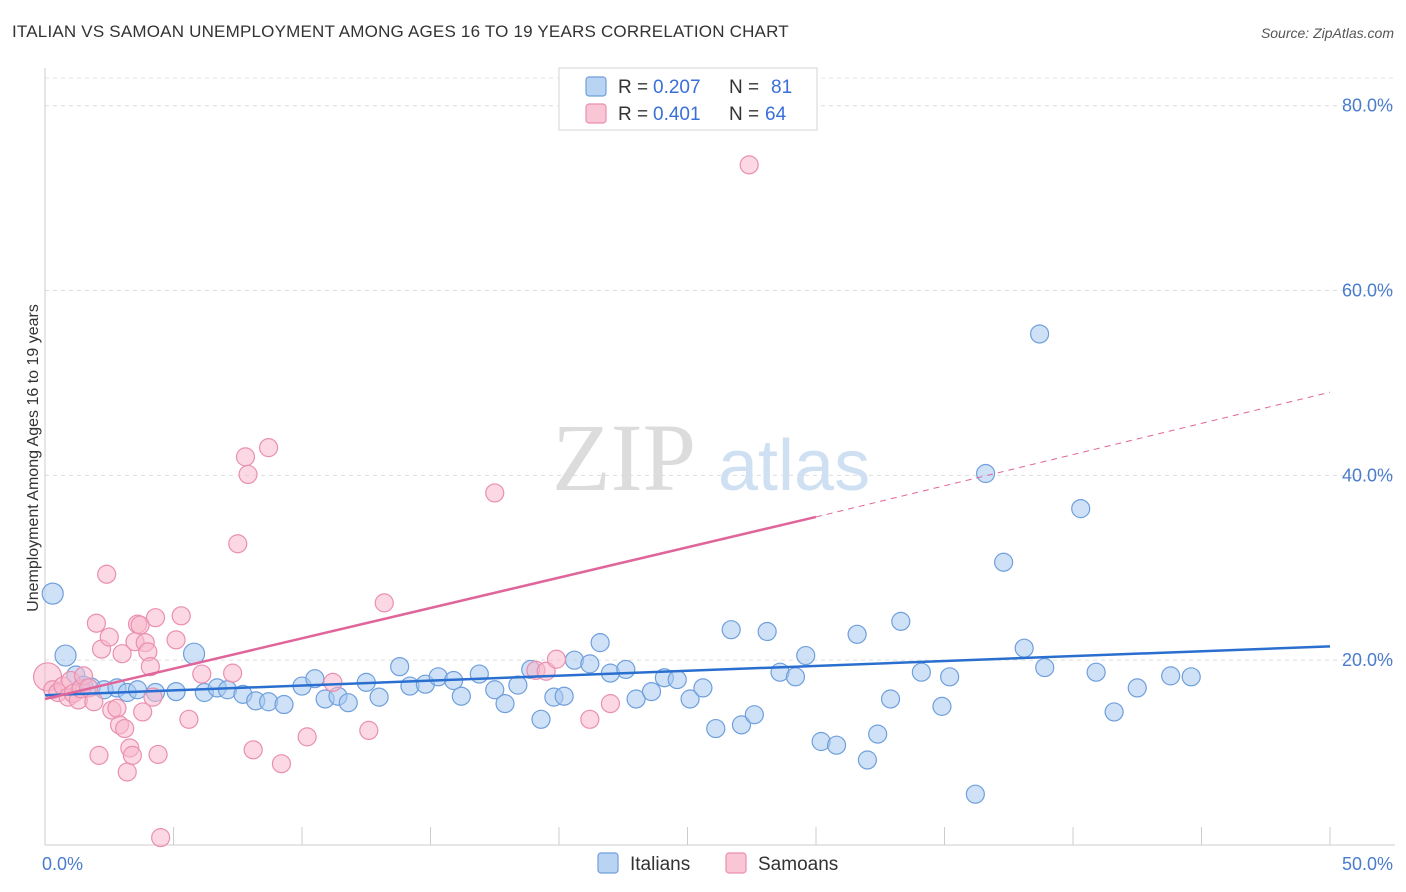 This screenshot has width=1406, height=892. What do you see at coordinates (677, 114) in the screenshot?
I see `legend-r-value: 0.401` at bounding box center [677, 114].